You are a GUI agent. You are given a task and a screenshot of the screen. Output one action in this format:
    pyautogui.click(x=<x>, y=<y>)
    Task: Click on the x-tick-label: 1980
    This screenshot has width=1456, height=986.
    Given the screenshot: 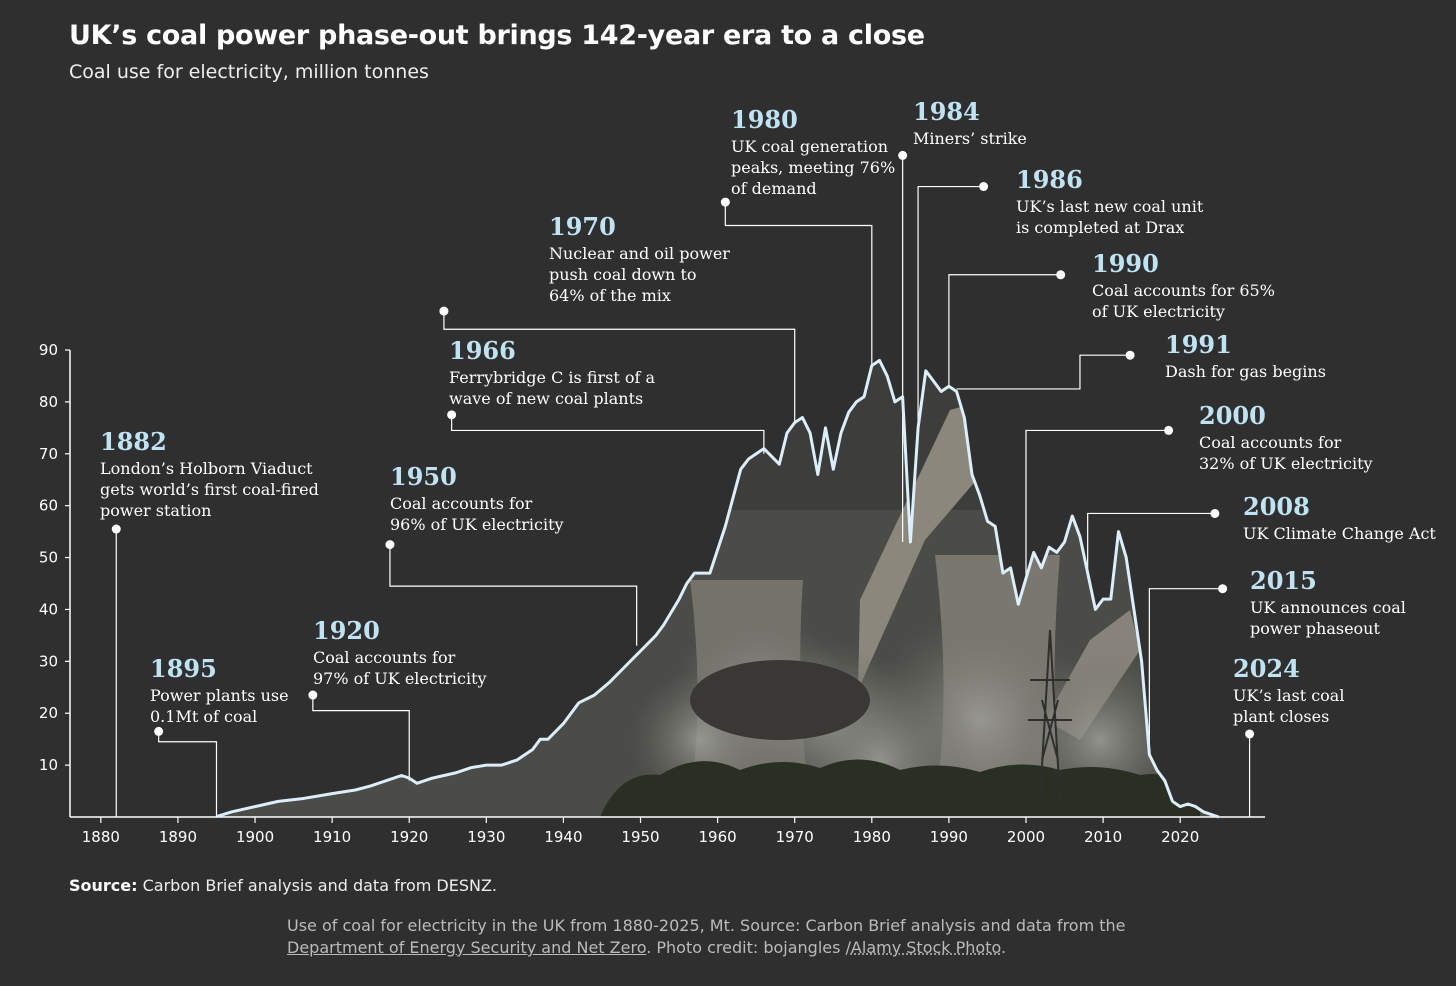 What is the action you would take?
    pyautogui.click(x=872, y=837)
    